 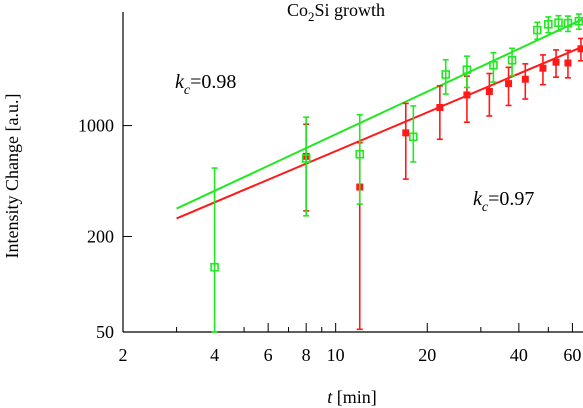 I want to click on x-tick-label-1: 4, so click(x=214, y=355).